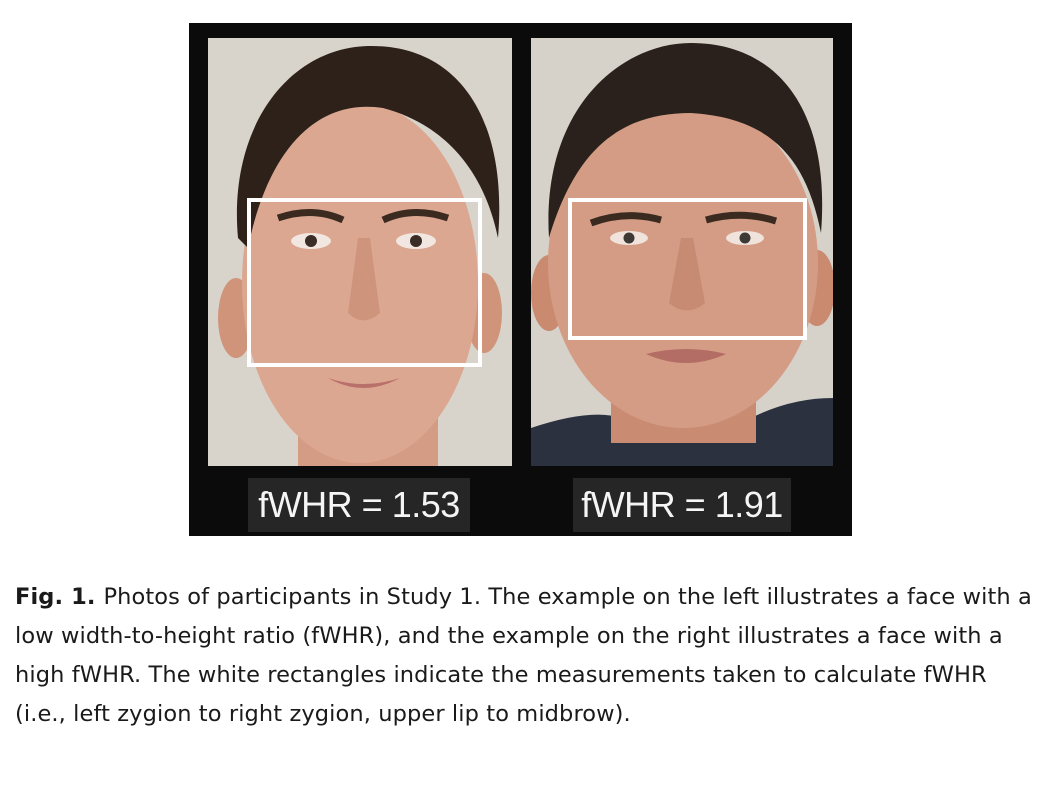 The height and width of the screenshot is (788, 1060). I want to click on caption-figure-label: Fig. 1., so click(55, 597).